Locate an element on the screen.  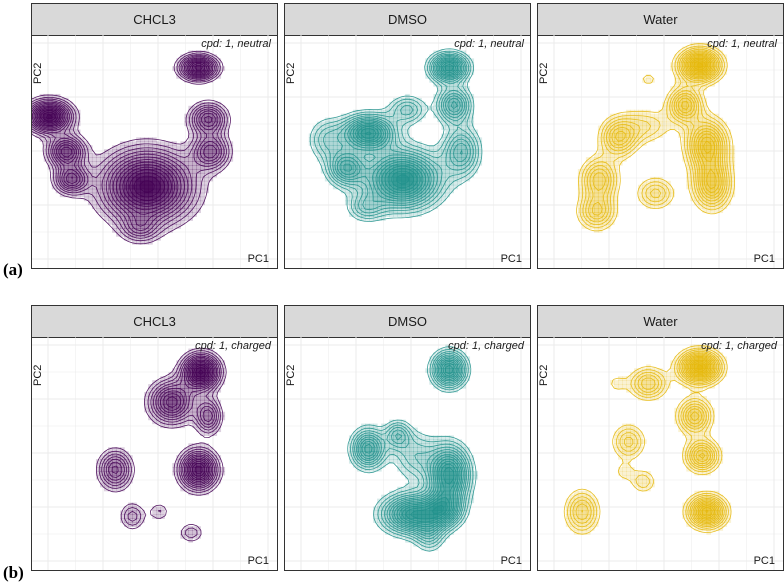
facet-strip-title: Water is located at coordinates (660, 322).